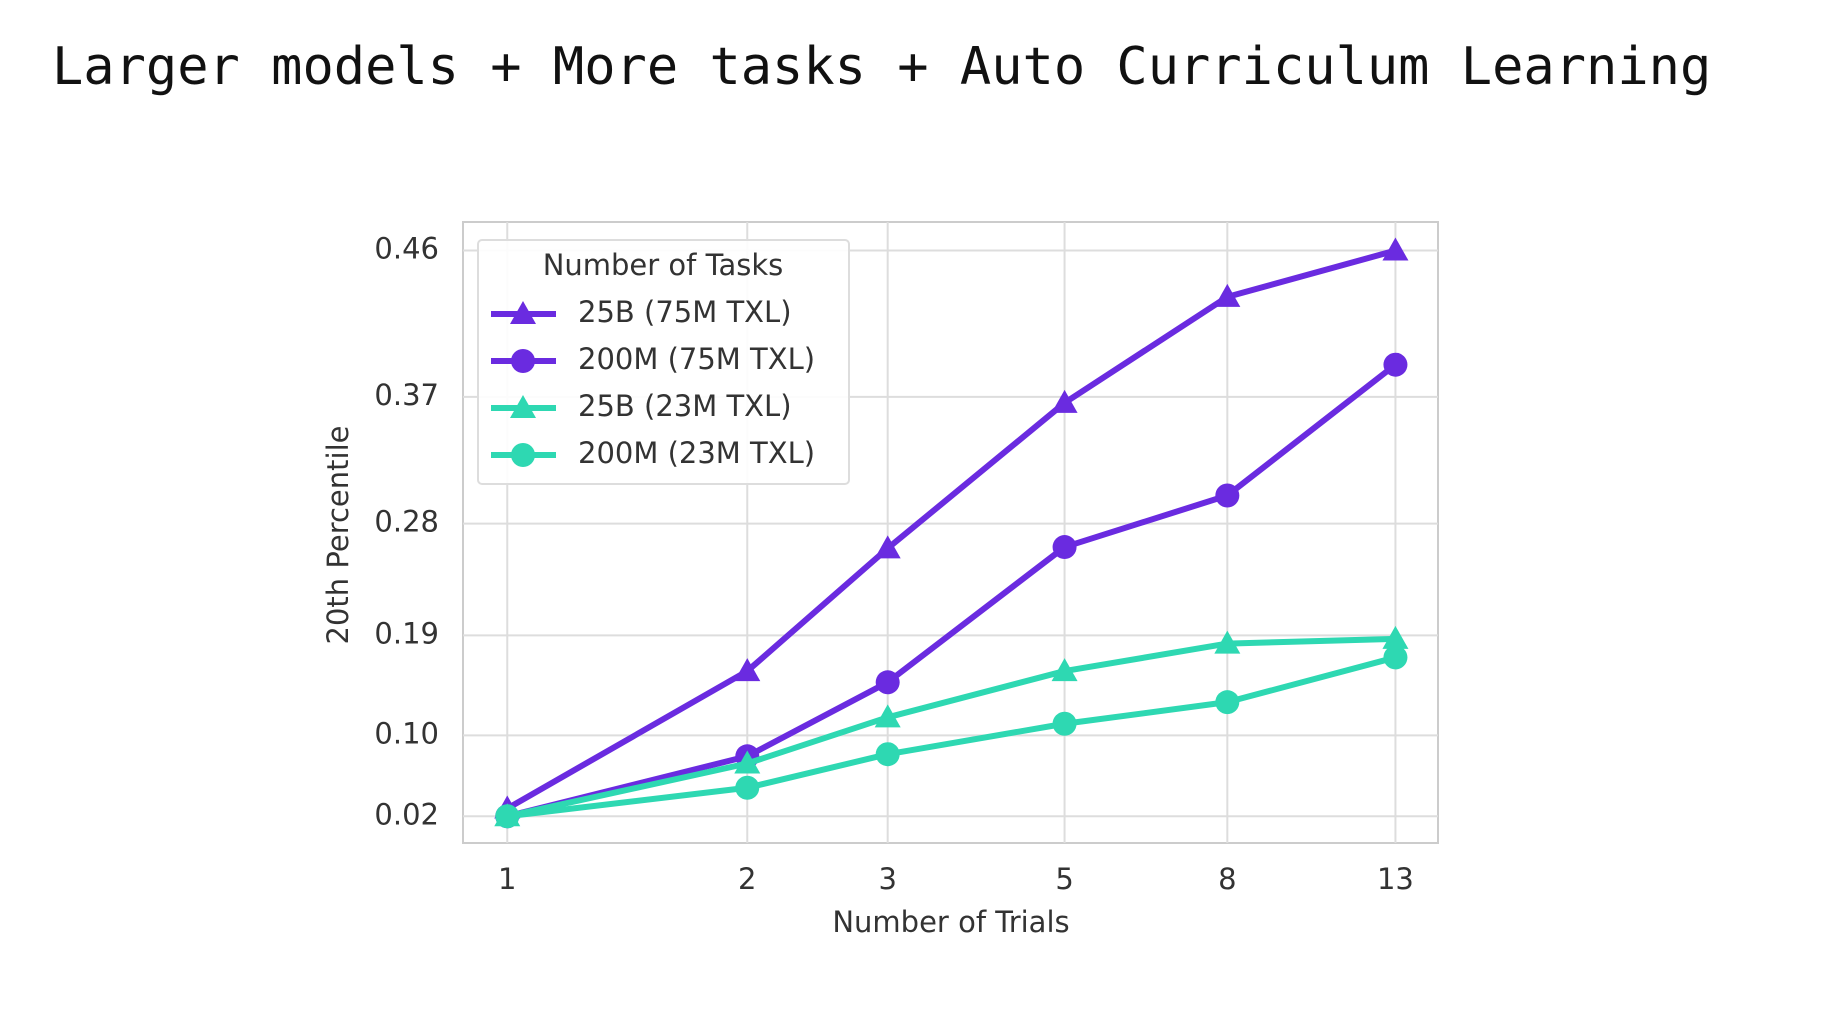 Image resolution: width=1836 pixels, height=1032 pixels. Describe the element at coordinates (663, 265) in the screenshot. I see `legend-title: Number of Tasks` at that location.